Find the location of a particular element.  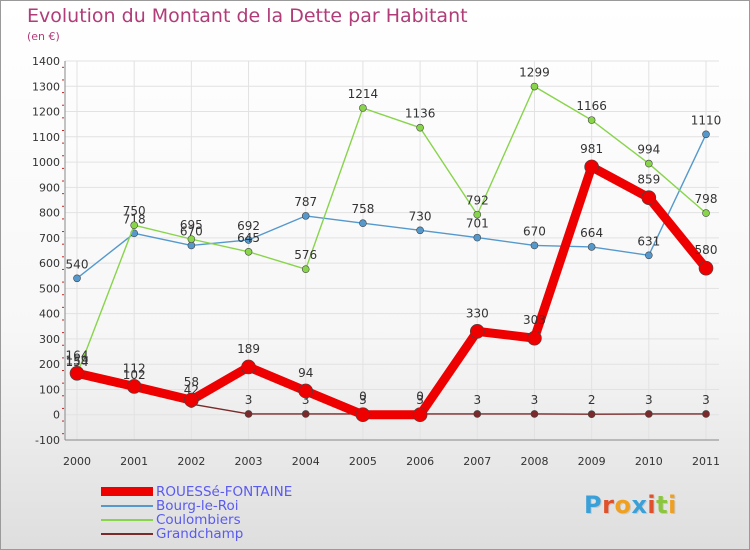

data-label-rouess-fontaine: 981 is located at coordinates (591, 149).